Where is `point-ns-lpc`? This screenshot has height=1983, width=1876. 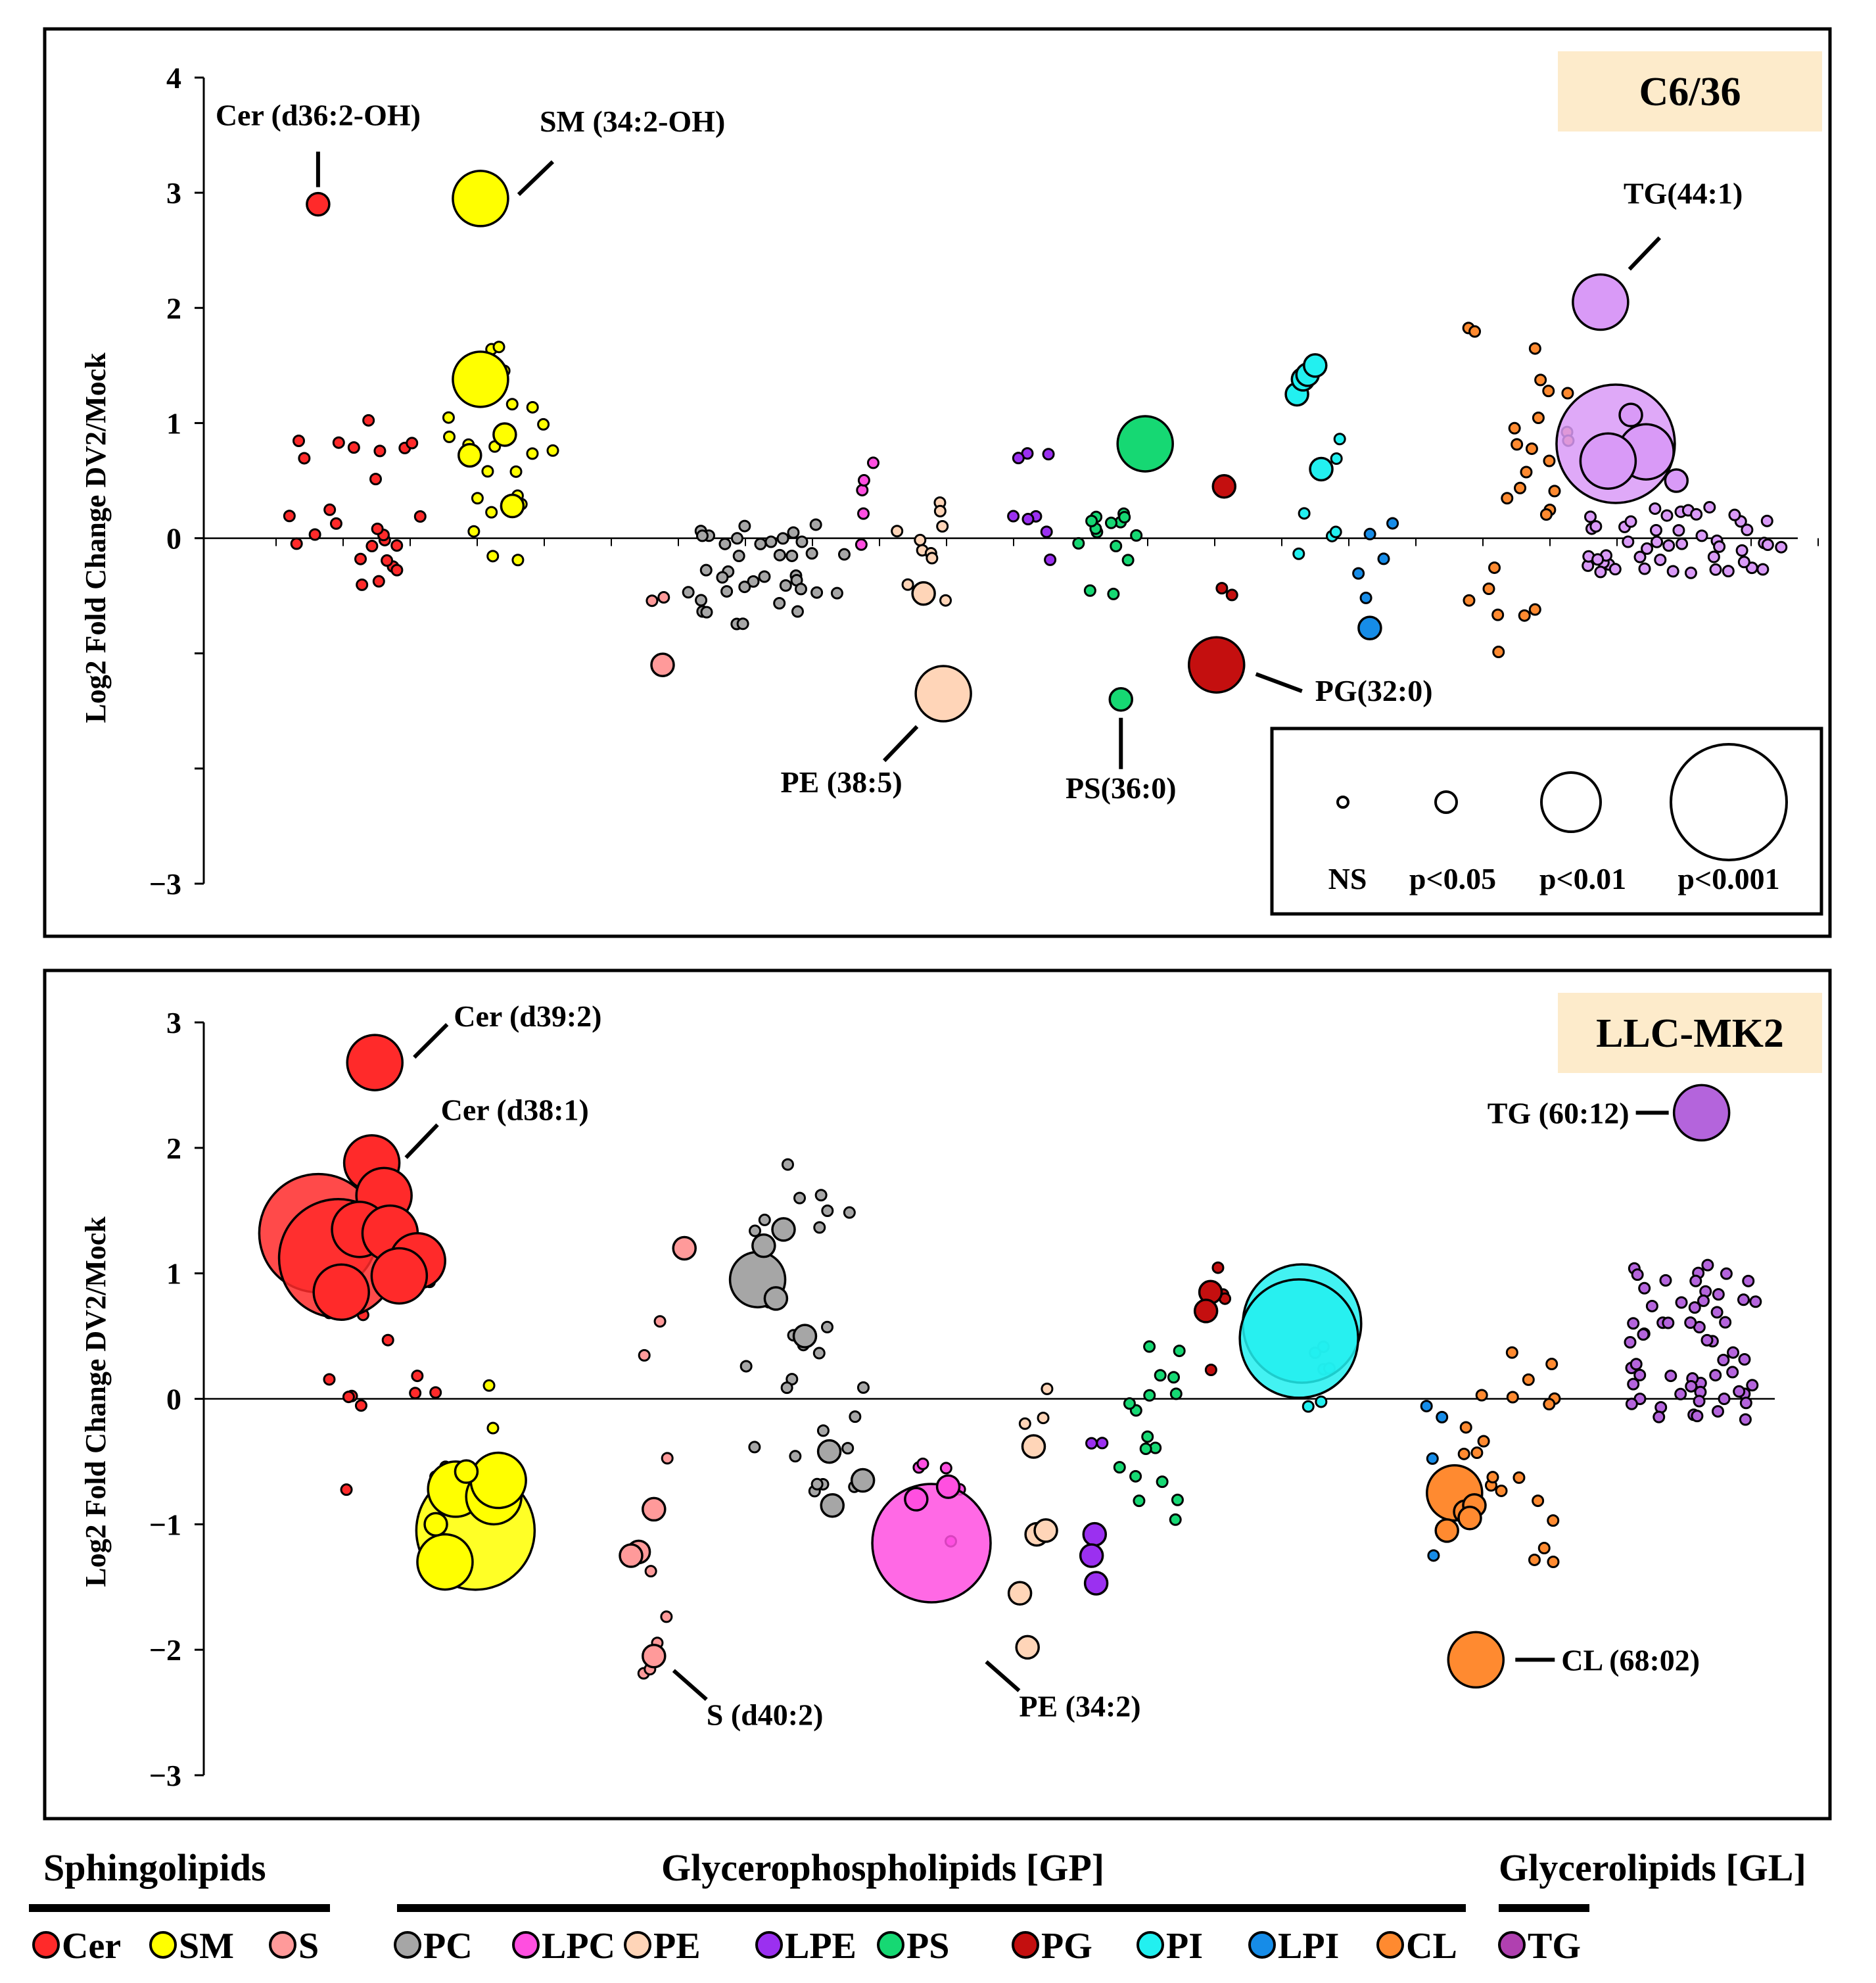
point-ns-lpc is located at coordinates (863, 513).